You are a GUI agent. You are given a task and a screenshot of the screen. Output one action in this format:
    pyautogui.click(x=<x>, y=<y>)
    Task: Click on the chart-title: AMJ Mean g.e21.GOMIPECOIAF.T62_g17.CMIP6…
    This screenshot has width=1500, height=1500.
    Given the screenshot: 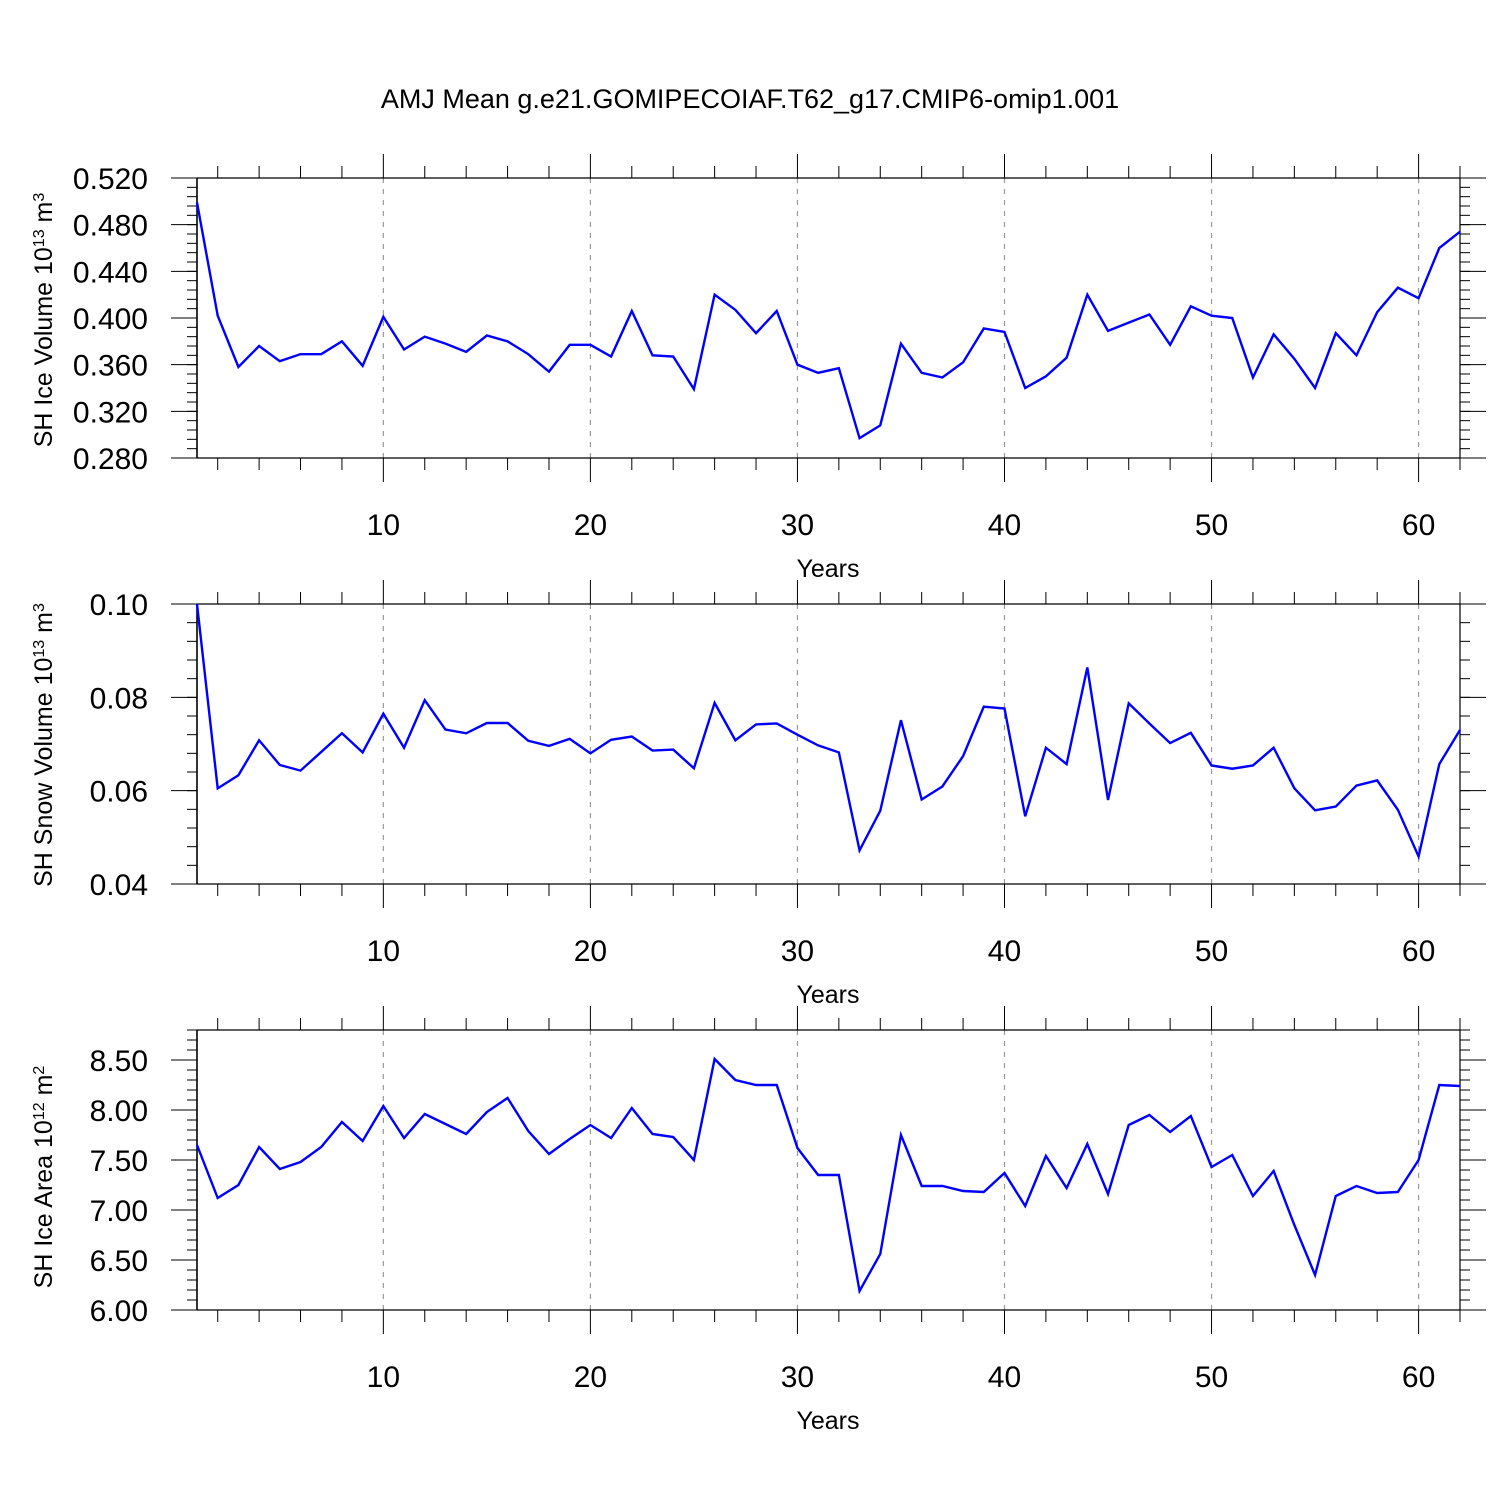 What is the action you would take?
    pyautogui.click(x=750, y=99)
    